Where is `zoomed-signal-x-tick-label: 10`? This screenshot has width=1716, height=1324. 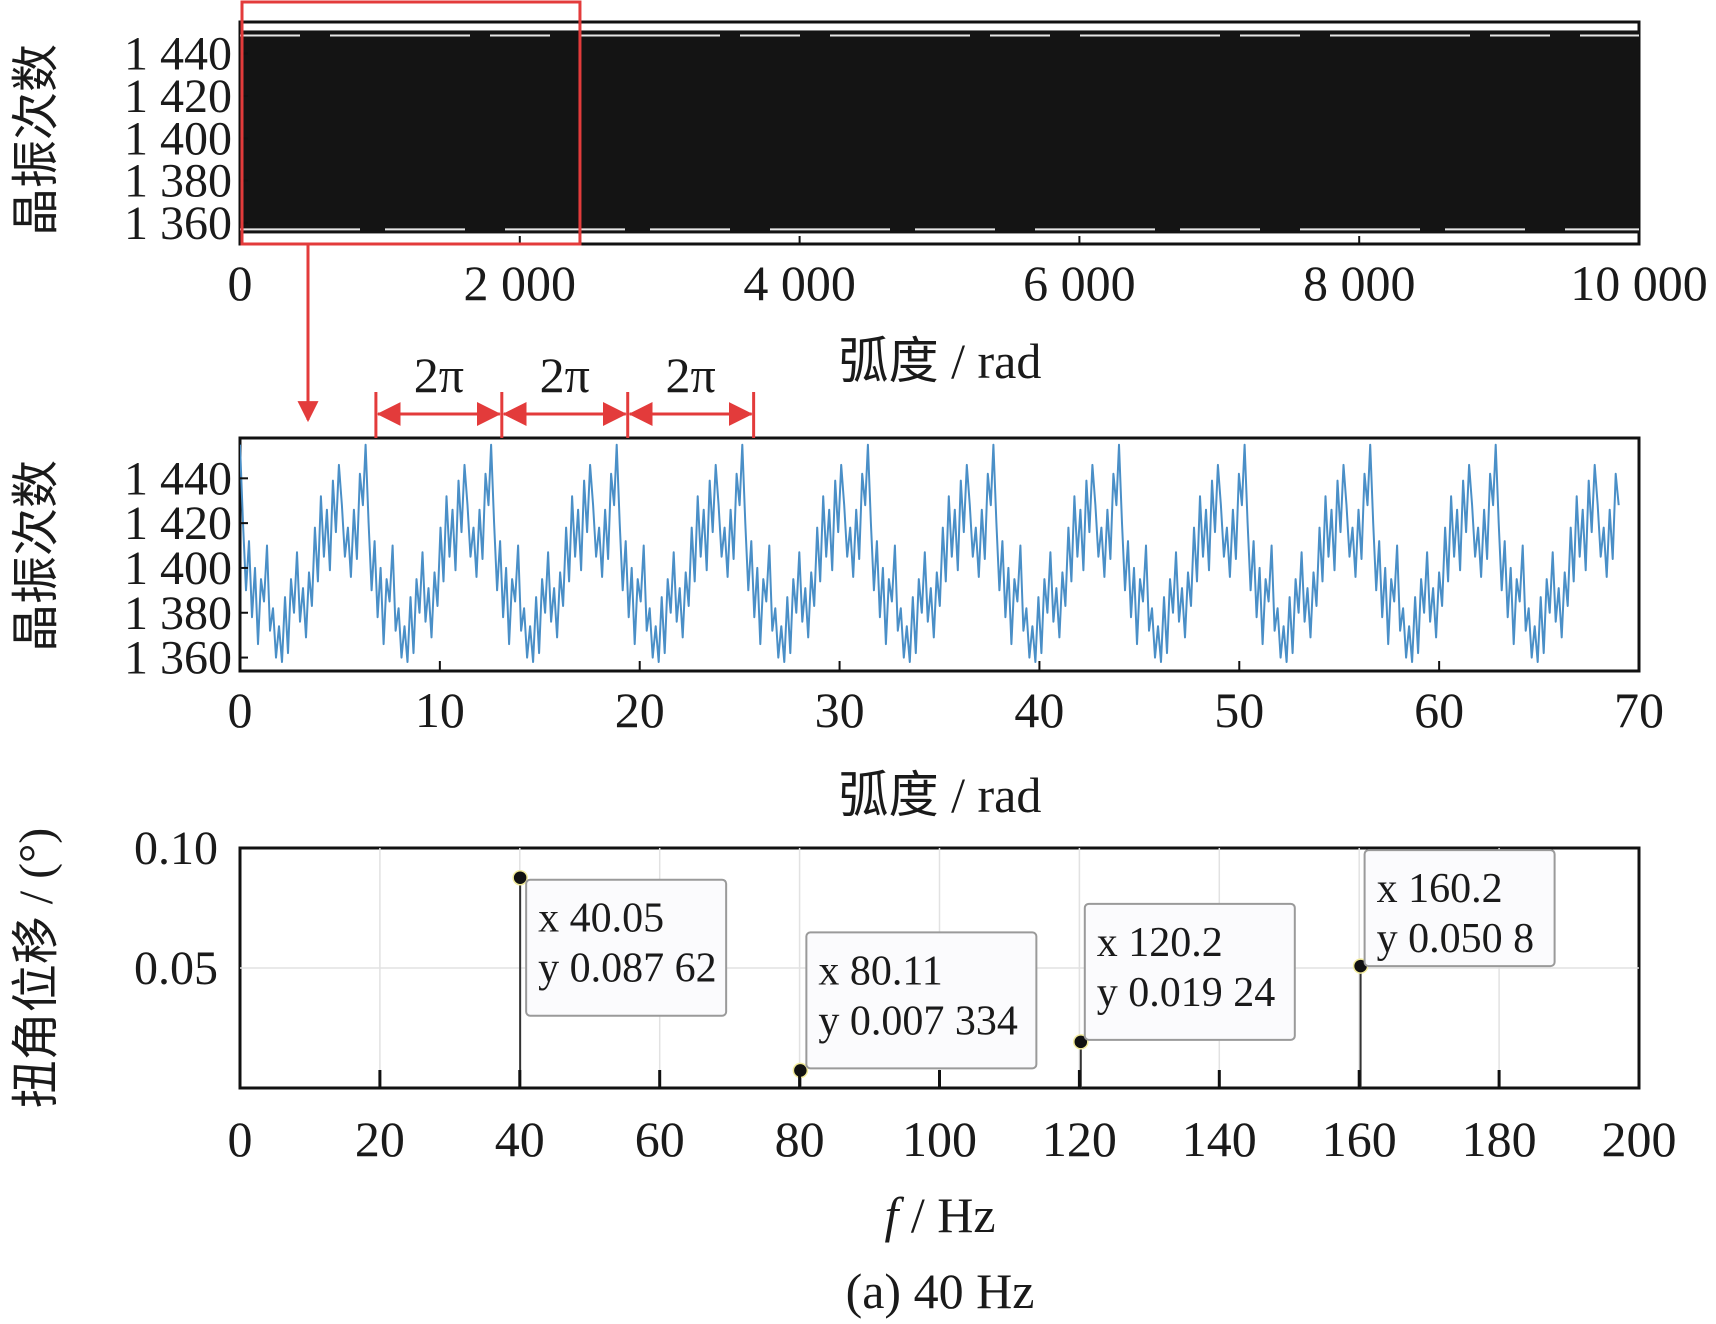
zoomed-signal-x-tick-label: 10 is located at coordinates (440, 710).